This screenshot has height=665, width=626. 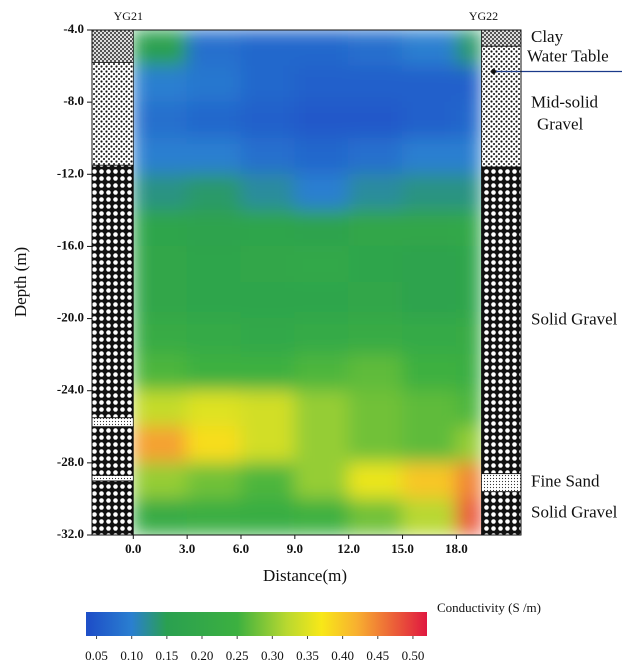 What do you see at coordinates (131, 655) in the screenshot?
I see `colorbar-tick-label: 0.10` at bounding box center [131, 655].